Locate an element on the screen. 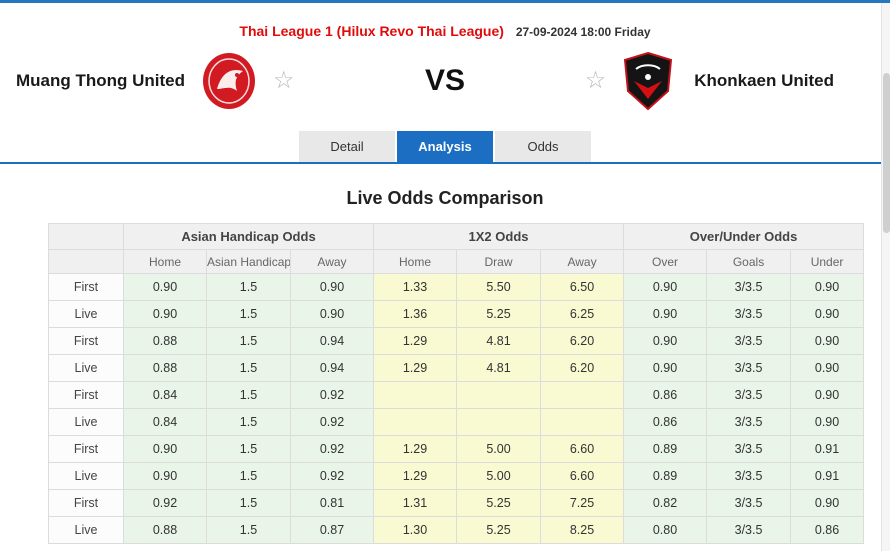 The image size is (890, 551). table-row: First 0.84 1.5 0.92 0.86 3/3.5 0.90 is located at coordinates (456, 395).